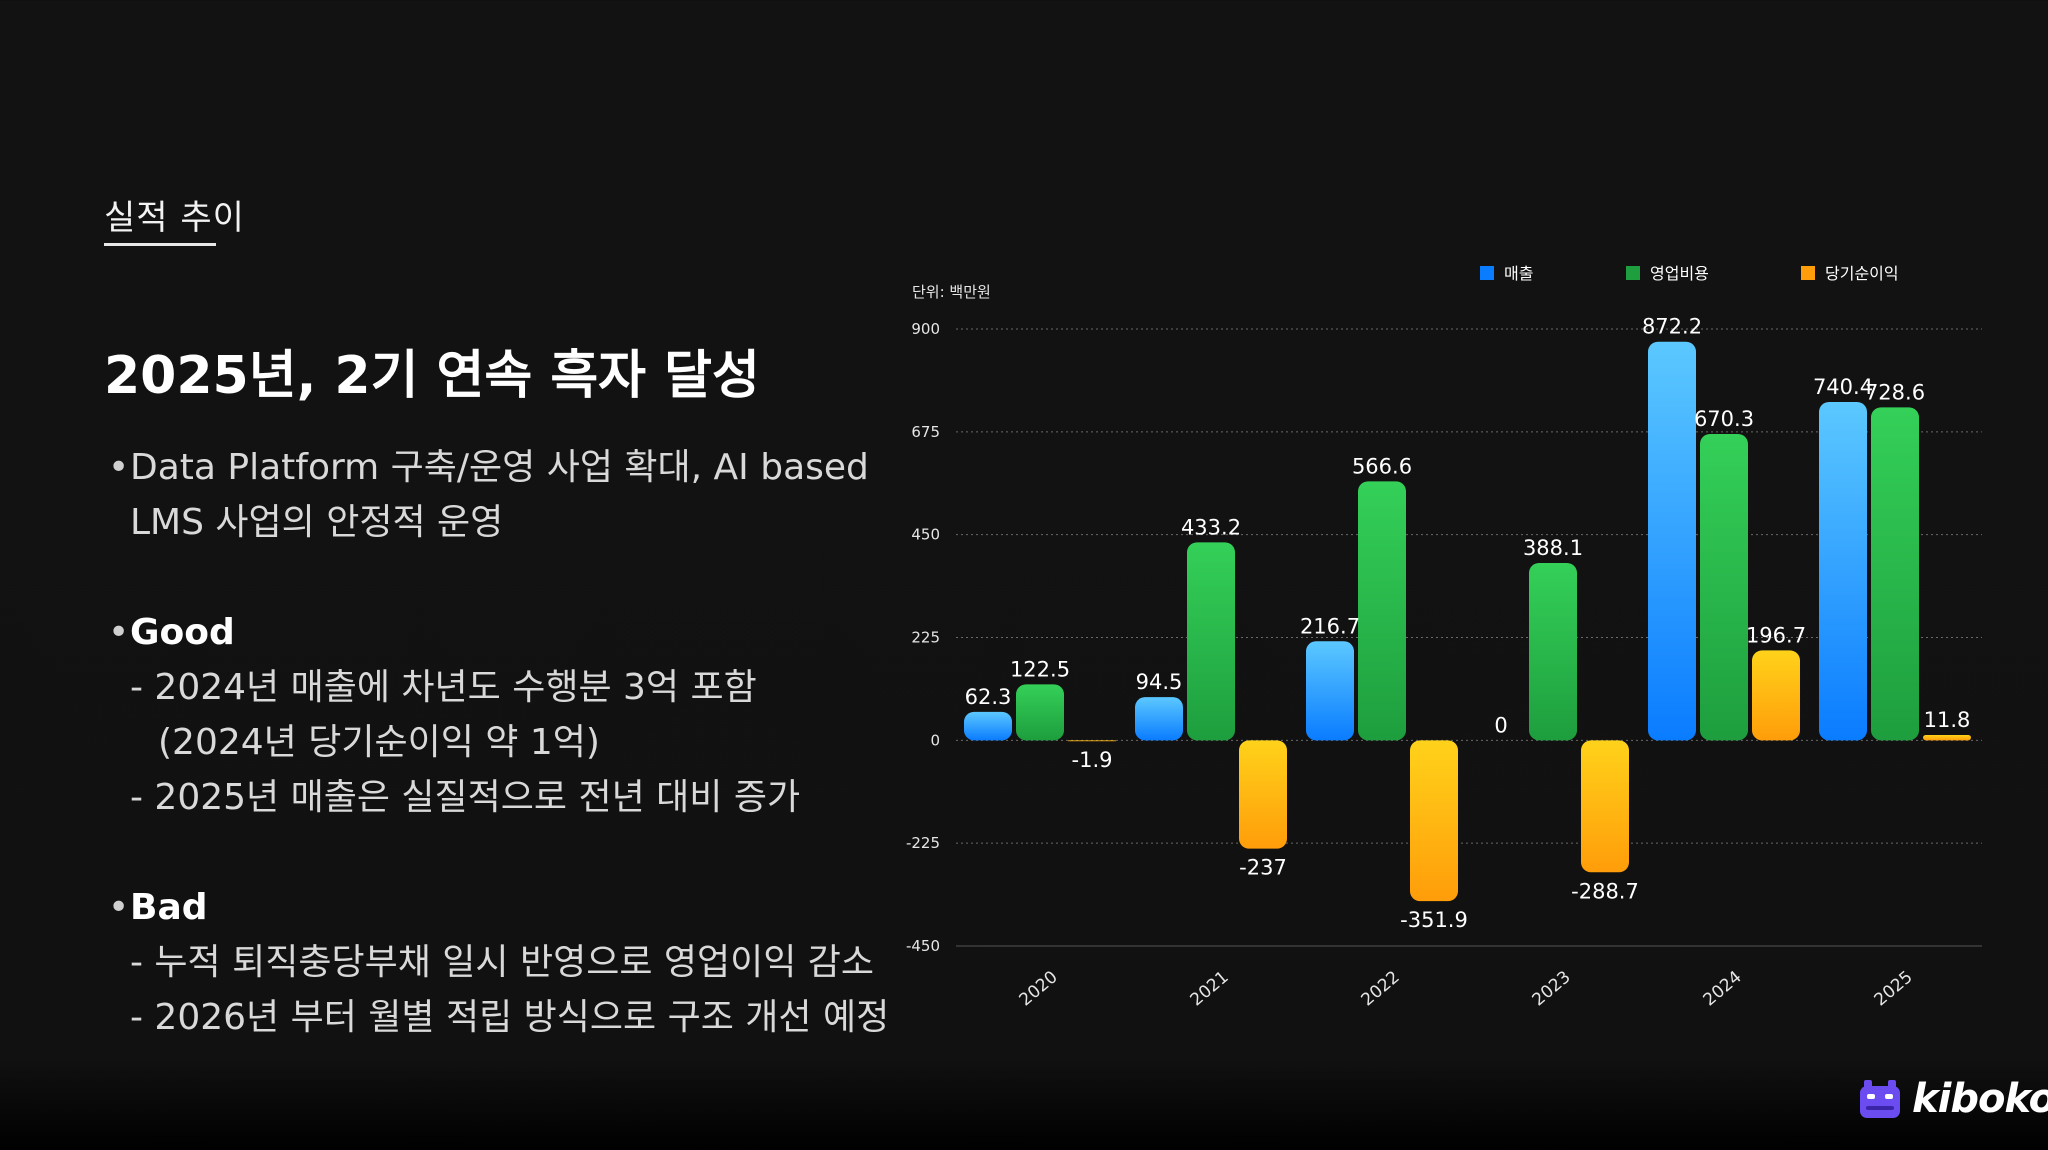 The width and height of the screenshot is (2048, 1150). What do you see at coordinates (1843, 387) in the screenshot?
I see `data-label: 740.4` at bounding box center [1843, 387].